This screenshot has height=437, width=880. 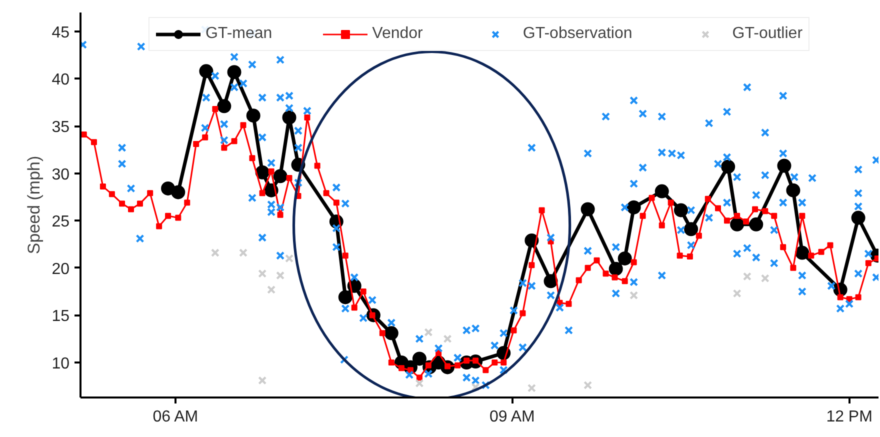 I want to click on y-tick-label: 30, so click(x=61, y=175).